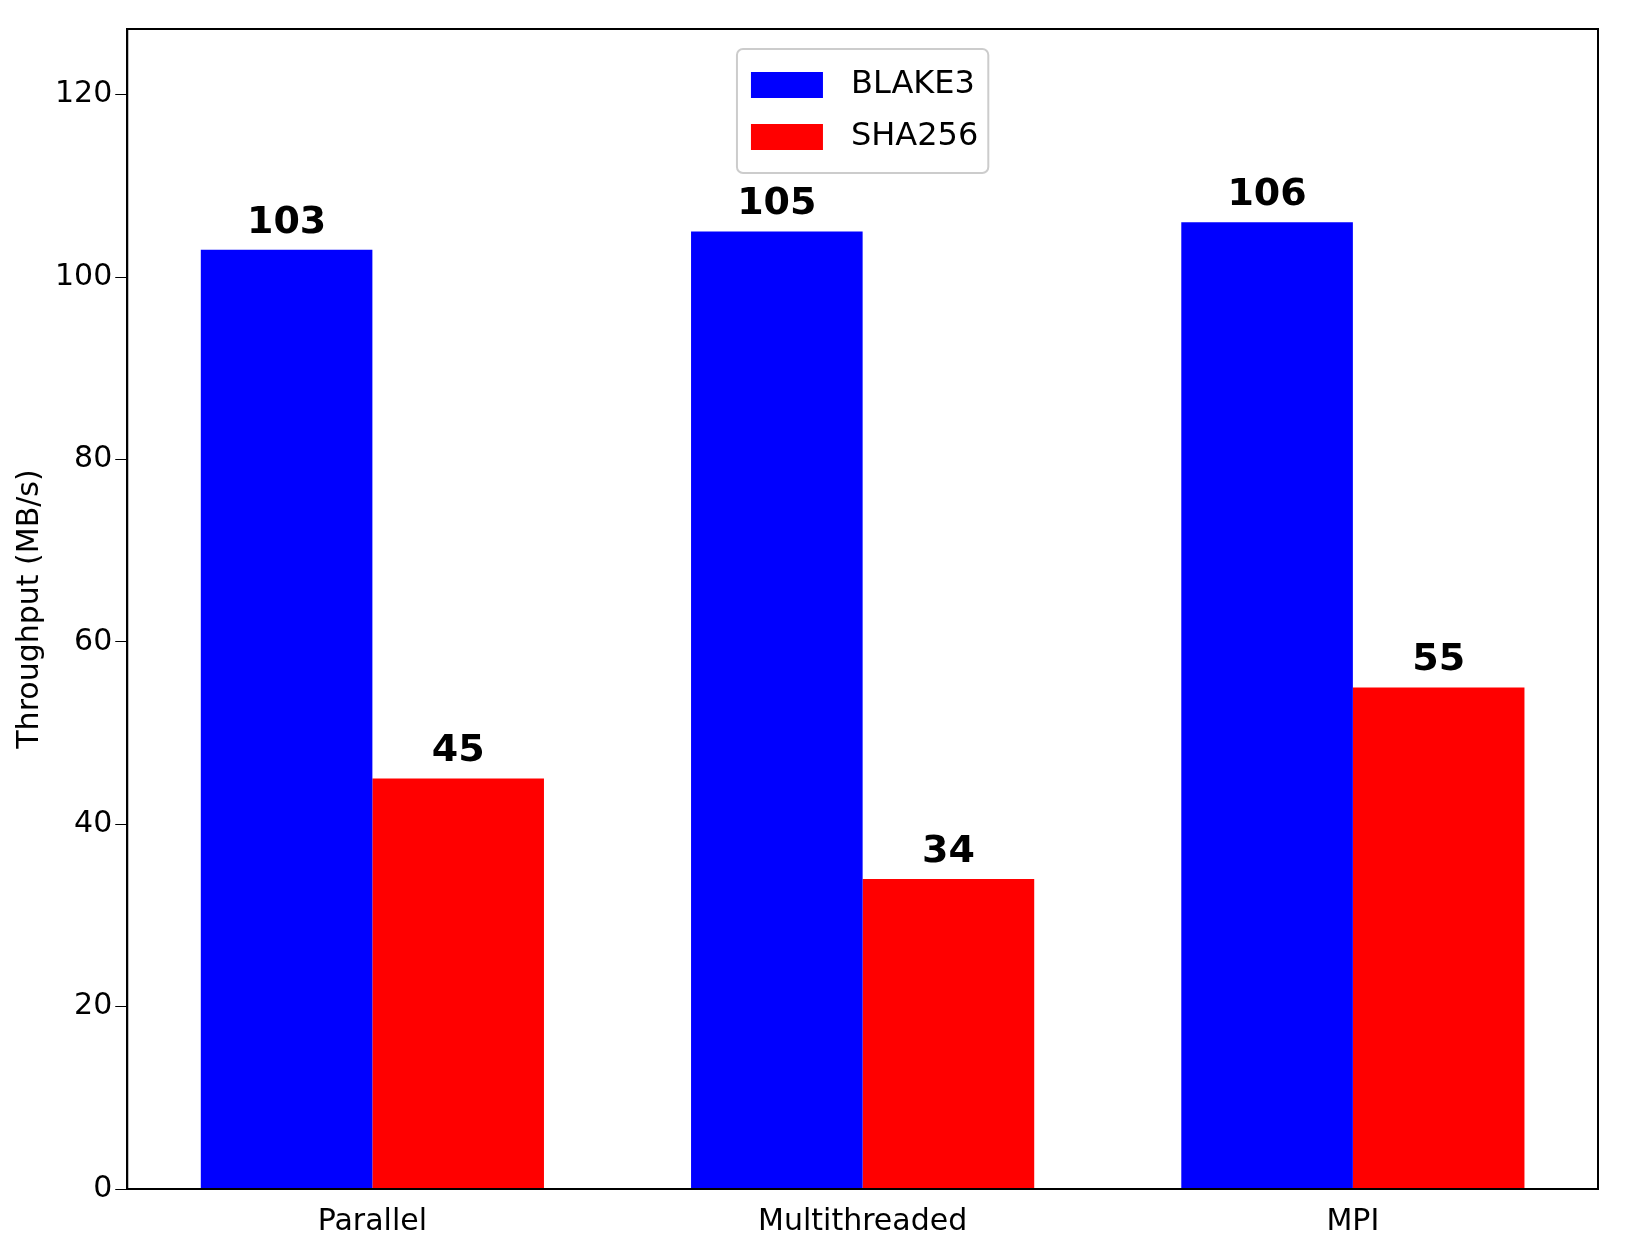  I want to click on x-tick-label: Parallel, so click(372, 1219).